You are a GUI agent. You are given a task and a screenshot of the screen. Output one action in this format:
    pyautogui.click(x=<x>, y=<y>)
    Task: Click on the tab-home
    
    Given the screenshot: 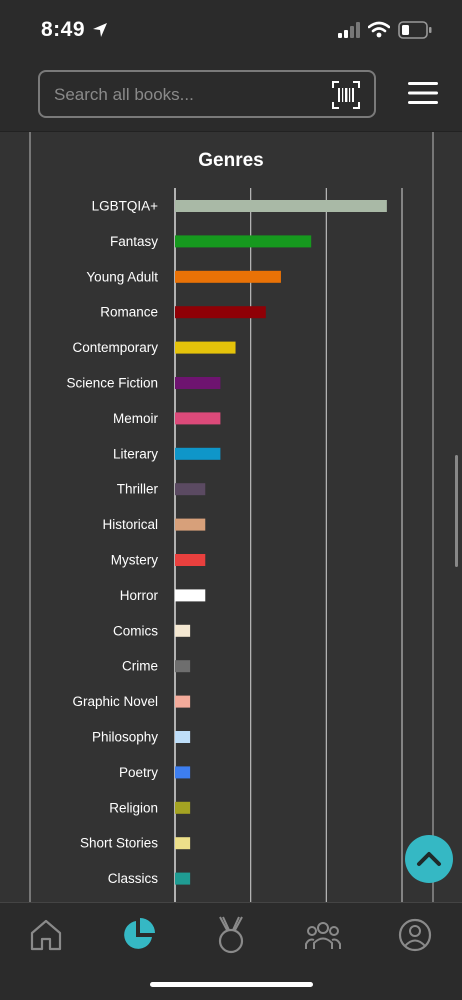 What is the action you would take?
    pyautogui.click(x=46, y=935)
    